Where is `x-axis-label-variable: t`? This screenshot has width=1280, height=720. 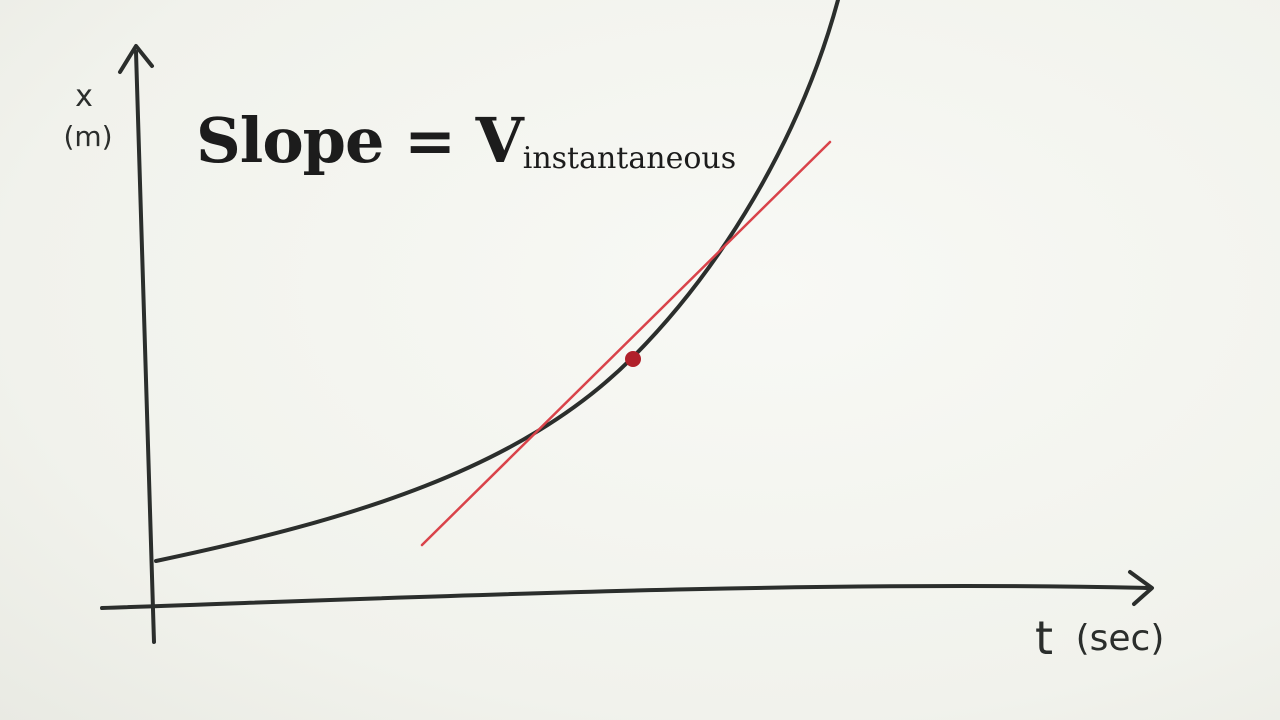 x-axis-label-variable: t is located at coordinates (1044, 638).